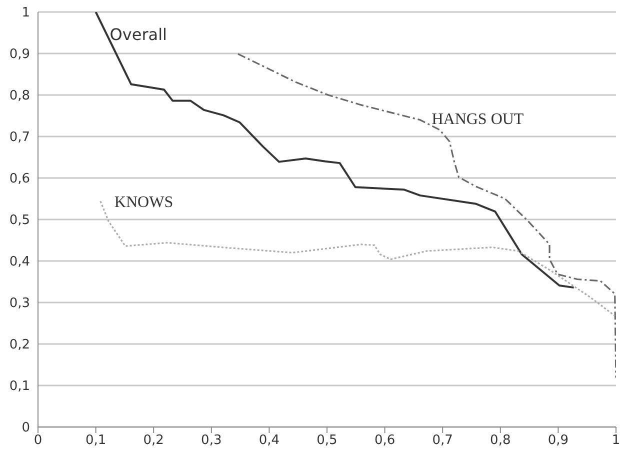 This screenshot has height=455, width=630. What do you see at coordinates (26, 13) in the screenshot?
I see `y-tick-label: 1` at bounding box center [26, 13].